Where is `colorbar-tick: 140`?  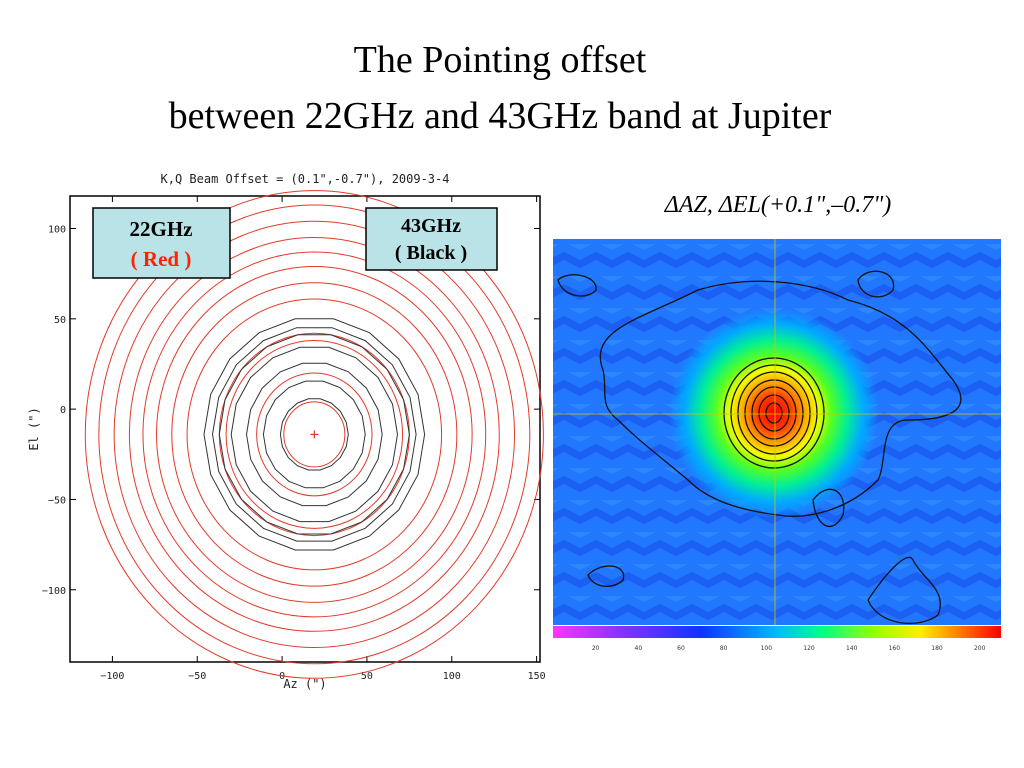
colorbar-tick: 140 is located at coordinates (852, 648).